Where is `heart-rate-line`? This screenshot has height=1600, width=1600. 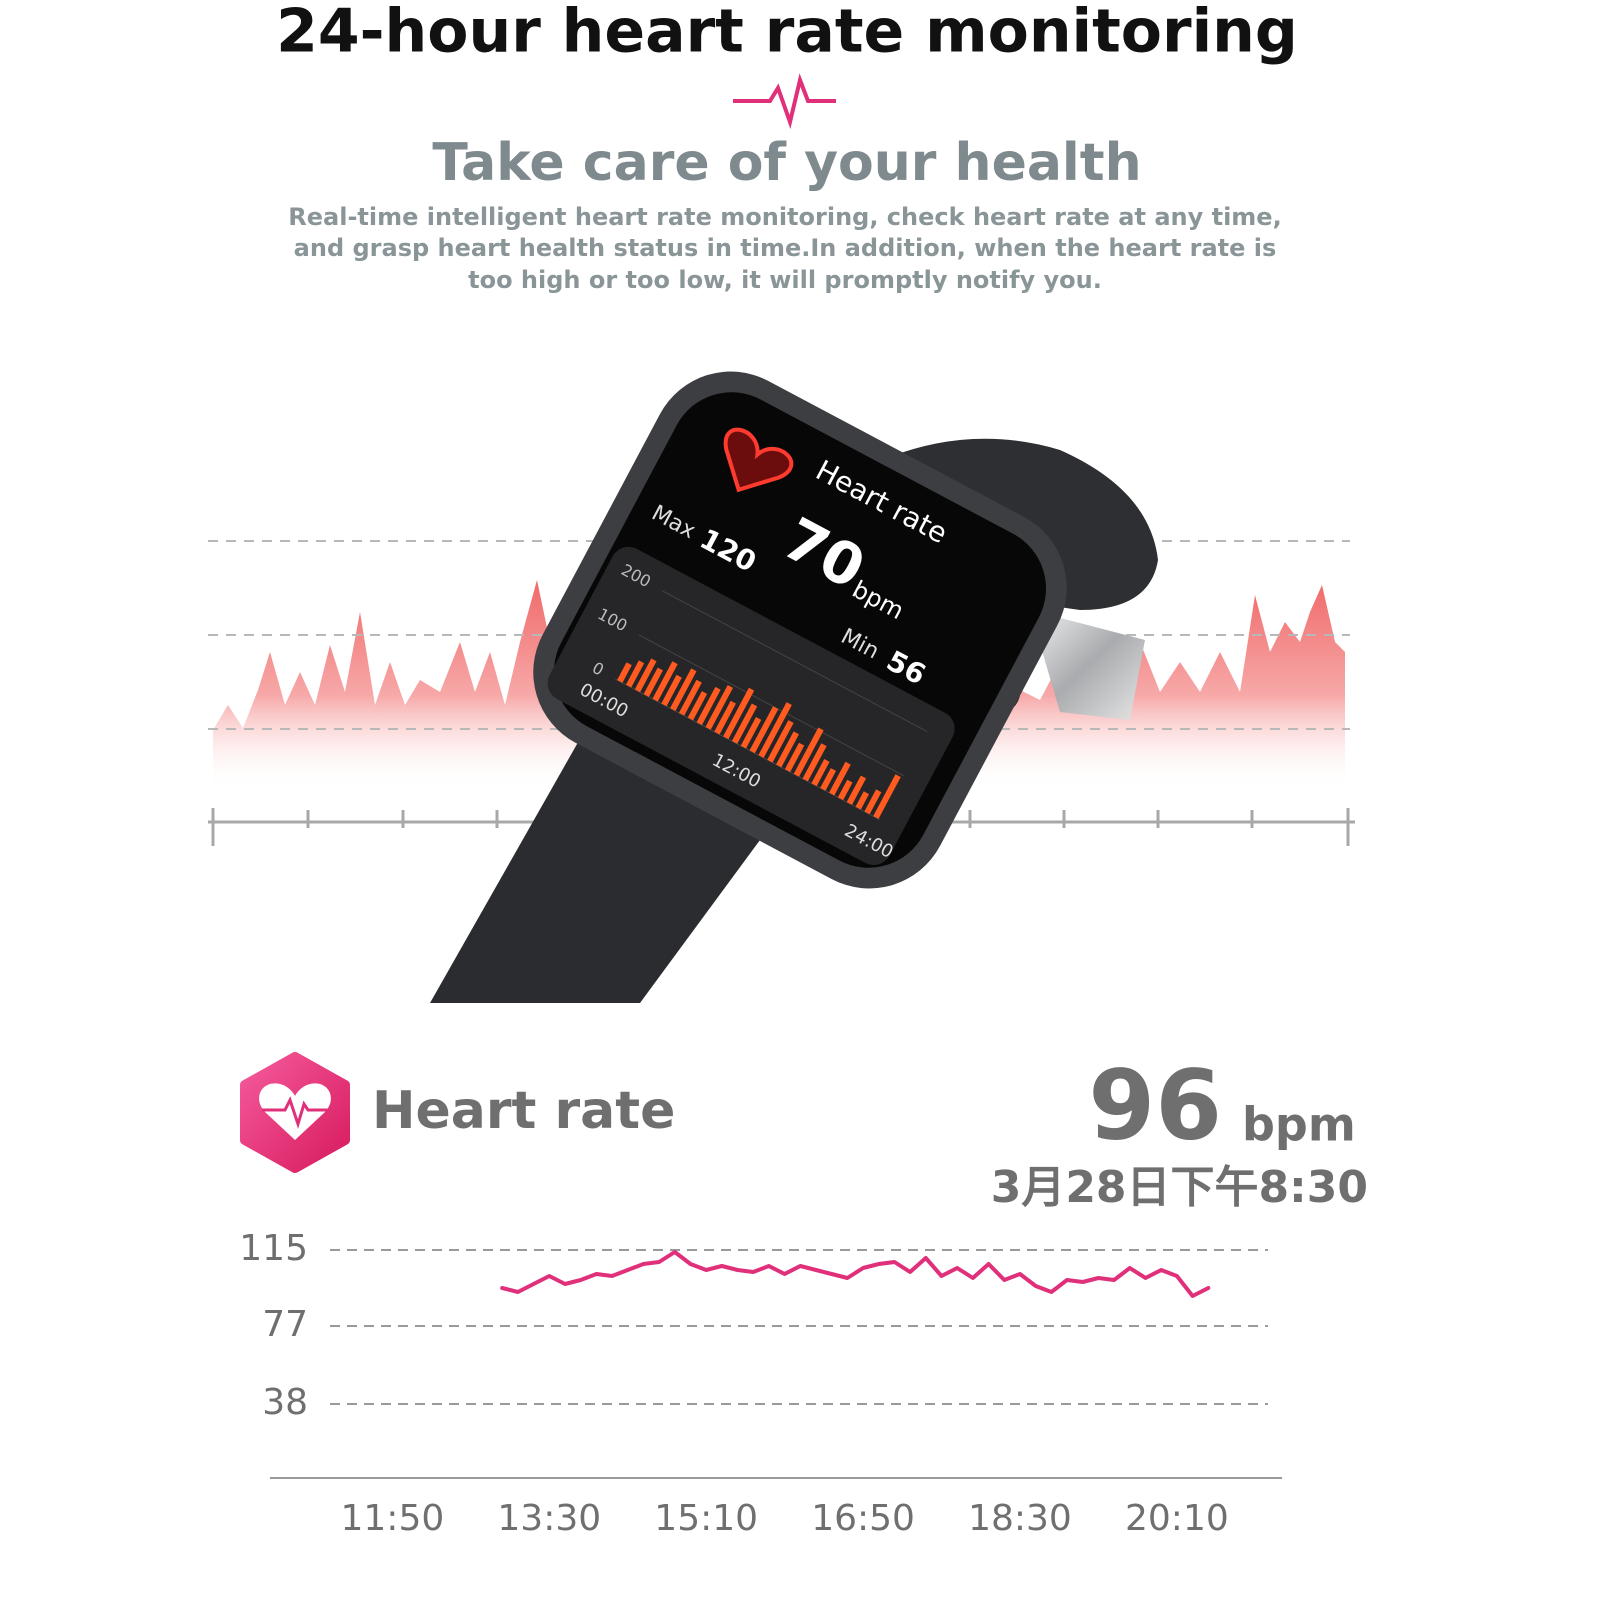
heart-rate-line is located at coordinates (855, 1274).